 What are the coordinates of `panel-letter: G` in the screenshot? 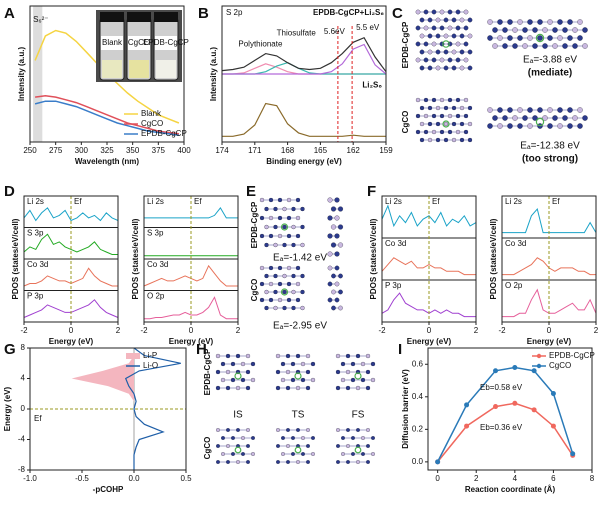 It's located at (10, 349).